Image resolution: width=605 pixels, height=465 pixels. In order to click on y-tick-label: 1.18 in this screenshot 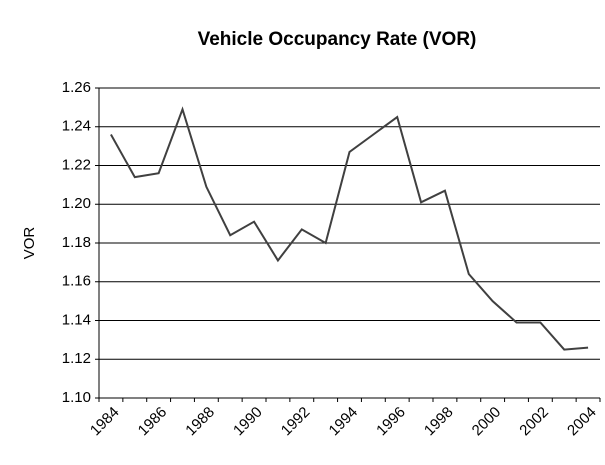, I will do `click(76, 242)`.